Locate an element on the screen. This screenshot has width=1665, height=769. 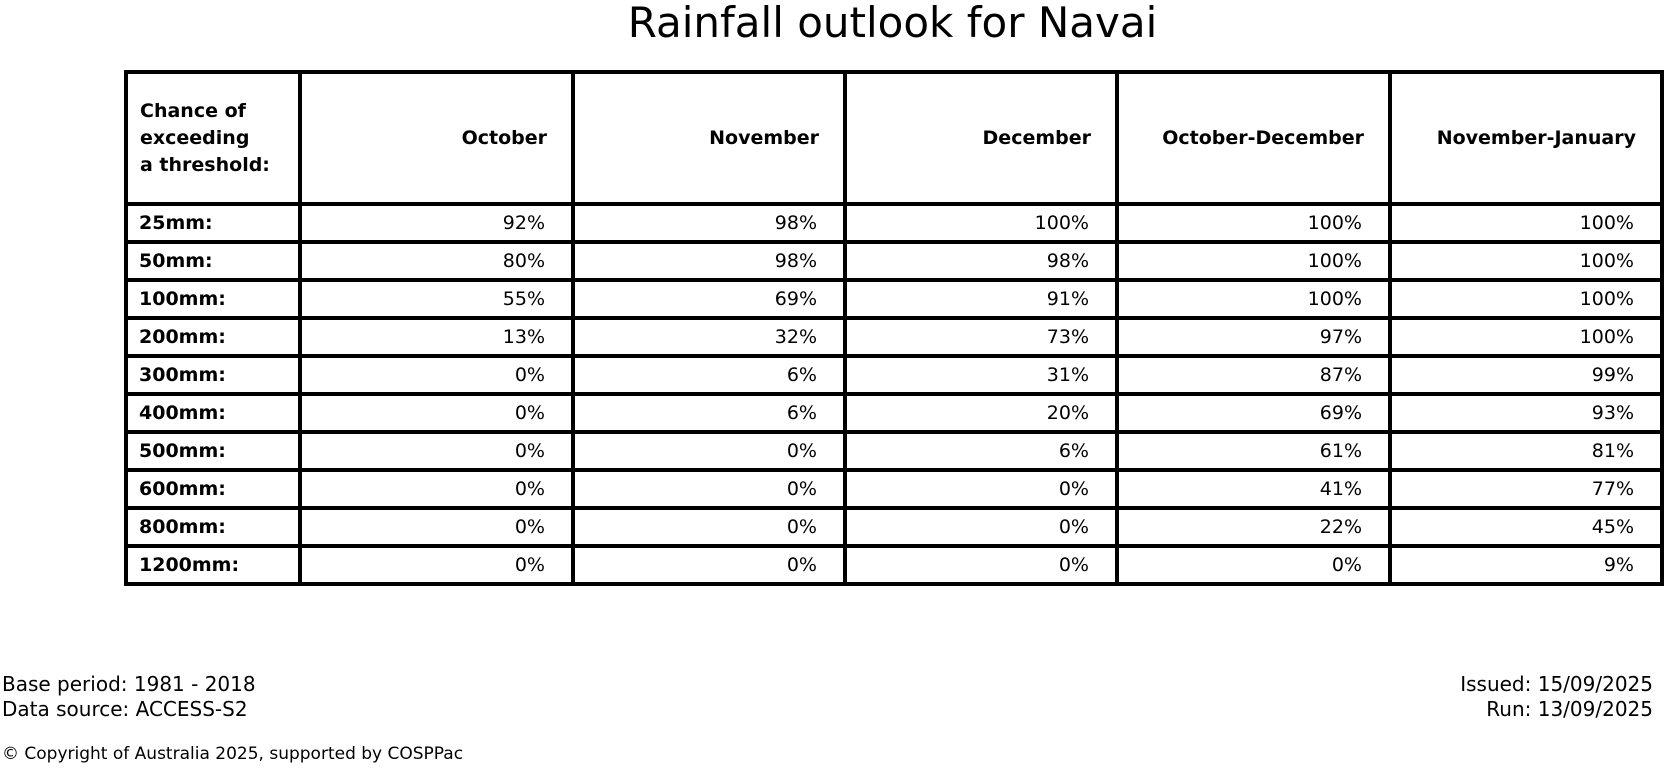
data-source-text: Data source: ACCESS-S2 is located at coordinates (125, 709).